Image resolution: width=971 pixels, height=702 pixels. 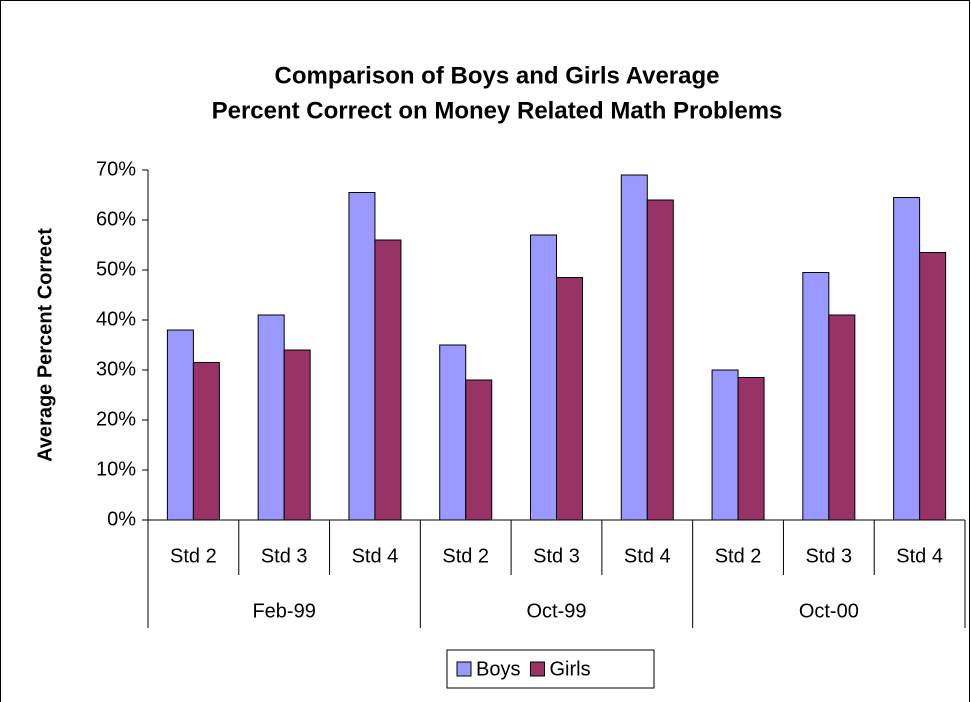 What do you see at coordinates (116, 319) in the screenshot?
I see `y-tick-label: 40%` at bounding box center [116, 319].